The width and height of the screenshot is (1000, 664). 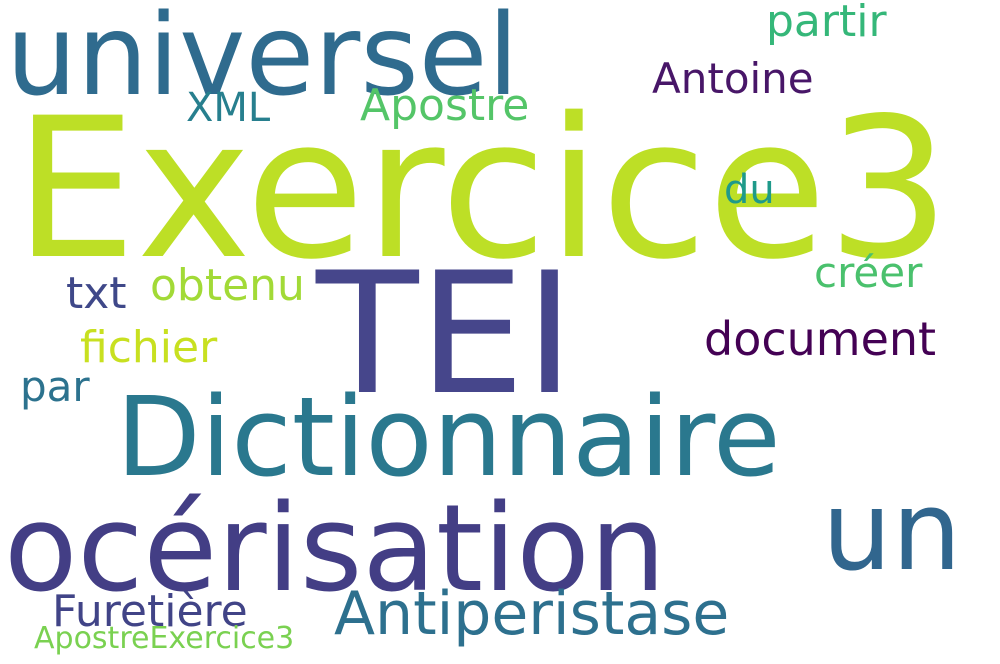 I want to click on word-fichier: fichier, so click(x=149, y=347).